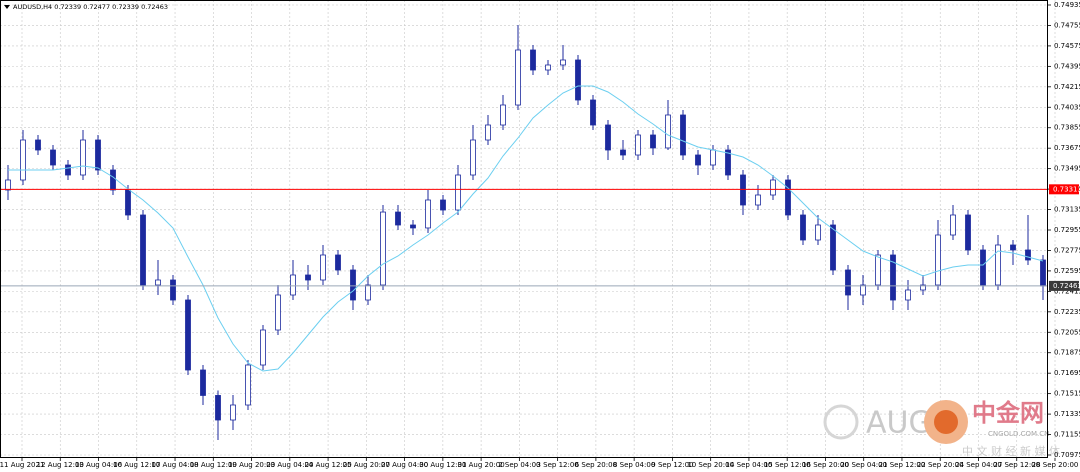 The width and height of the screenshot is (1080, 472). Describe the element at coordinates (1067, 435) in the screenshot. I see `y-tick-label: 0.71155` at that location.